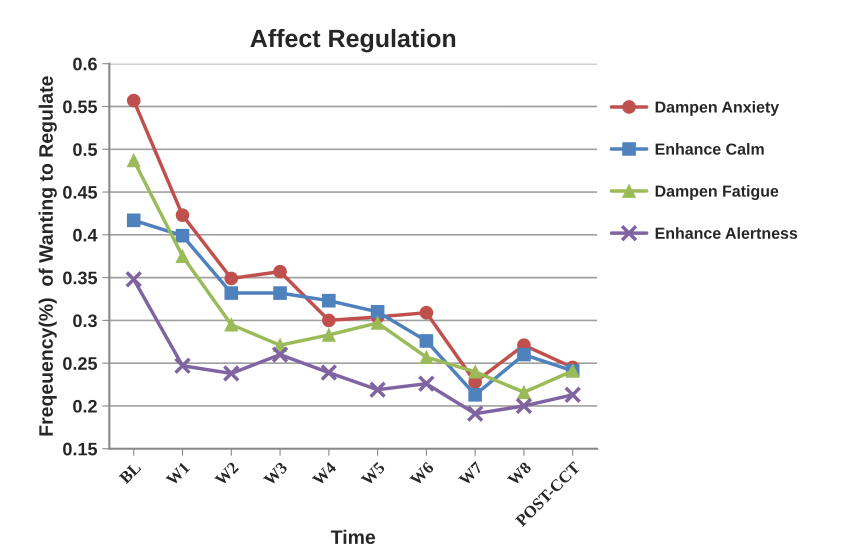 The height and width of the screenshot is (554, 841). What do you see at coordinates (718, 108) in the screenshot?
I see `legend-label: Dampen Anxiety` at bounding box center [718, 108].